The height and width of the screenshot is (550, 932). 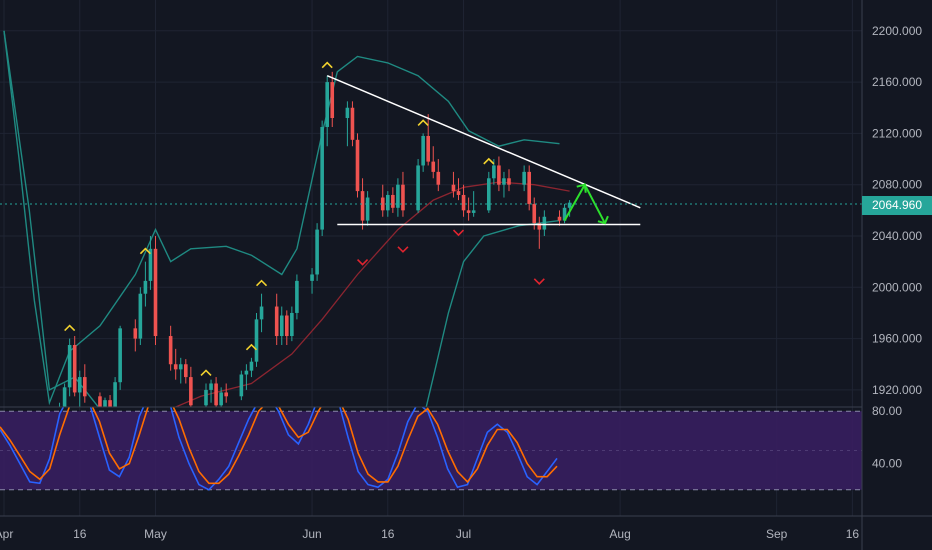 I want to click on time-tick-label: Aug, so click(x=619, y=534).